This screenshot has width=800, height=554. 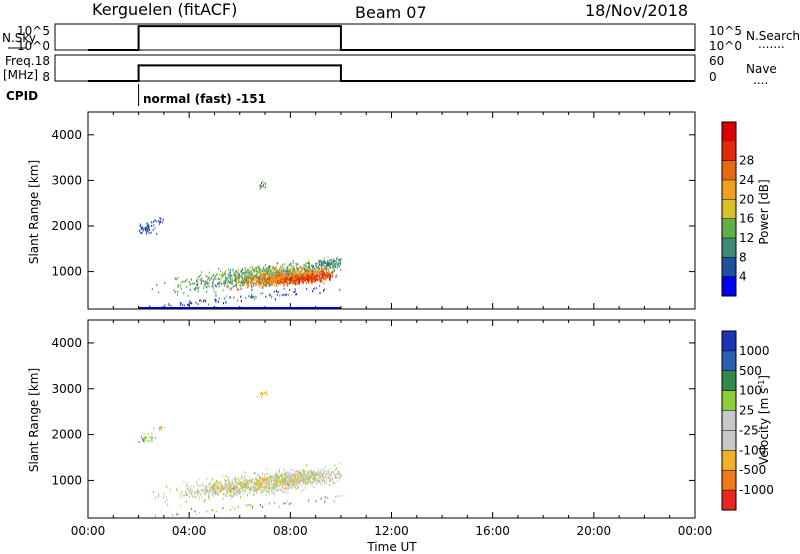 I want to click on y-tick-label: 4000, so click(x=66, y=135).